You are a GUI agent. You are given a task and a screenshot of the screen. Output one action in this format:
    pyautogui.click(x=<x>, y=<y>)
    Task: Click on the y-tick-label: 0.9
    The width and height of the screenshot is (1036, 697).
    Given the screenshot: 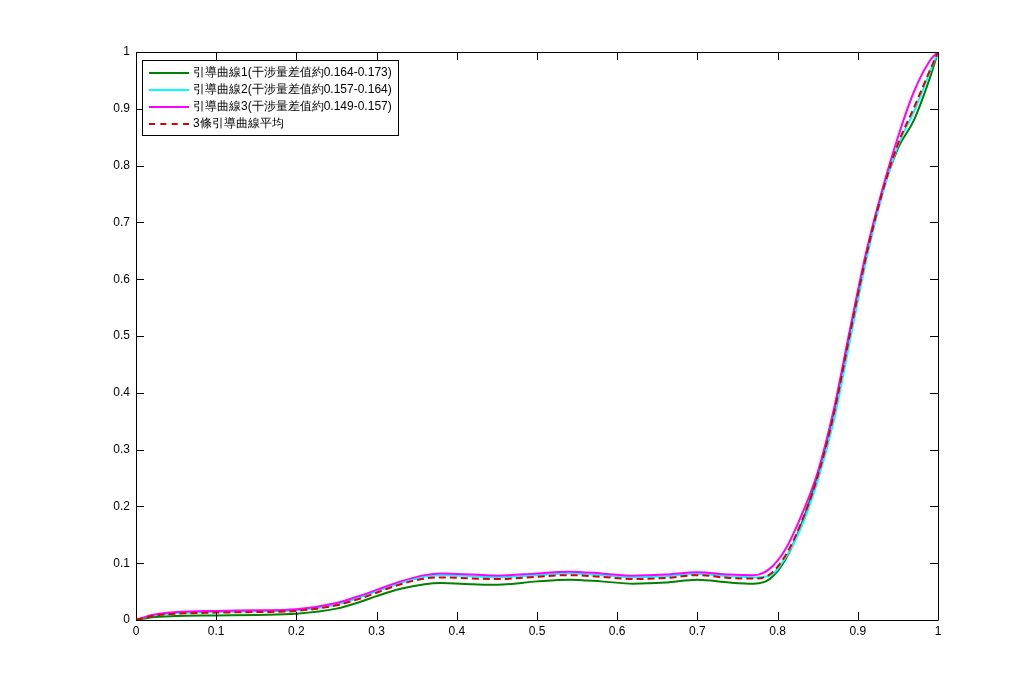 What is the action you would take?
    pyautogui.click(x=122, y=108)
    